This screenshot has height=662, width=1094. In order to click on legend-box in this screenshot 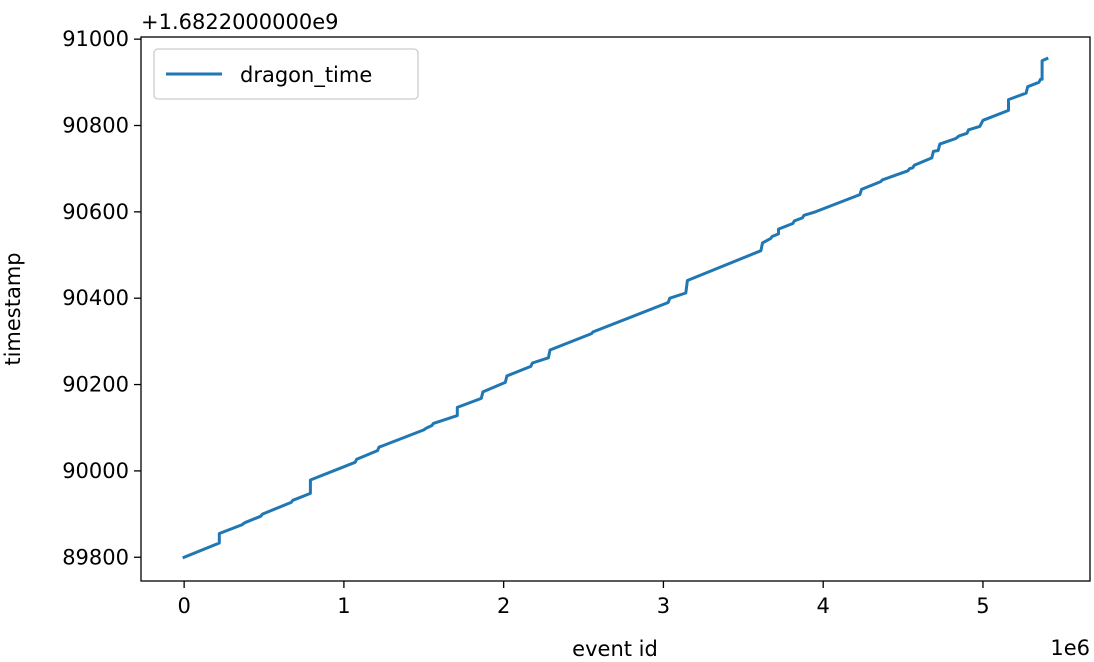, I will do `click(286, 74)`.